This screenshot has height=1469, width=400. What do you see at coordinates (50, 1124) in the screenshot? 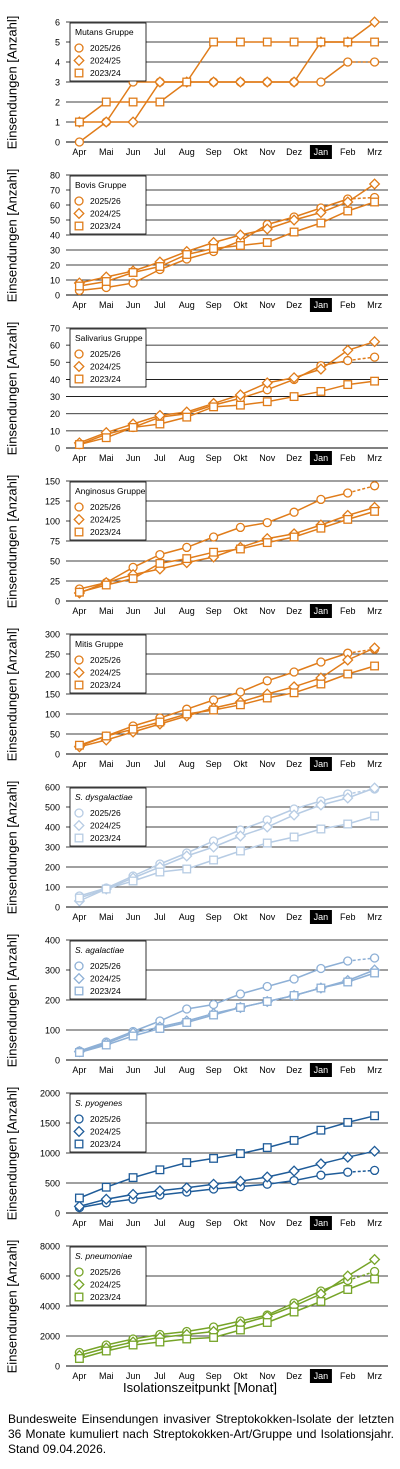
I see `y-tick-label: 1500` at bounding box center [50, 1124].